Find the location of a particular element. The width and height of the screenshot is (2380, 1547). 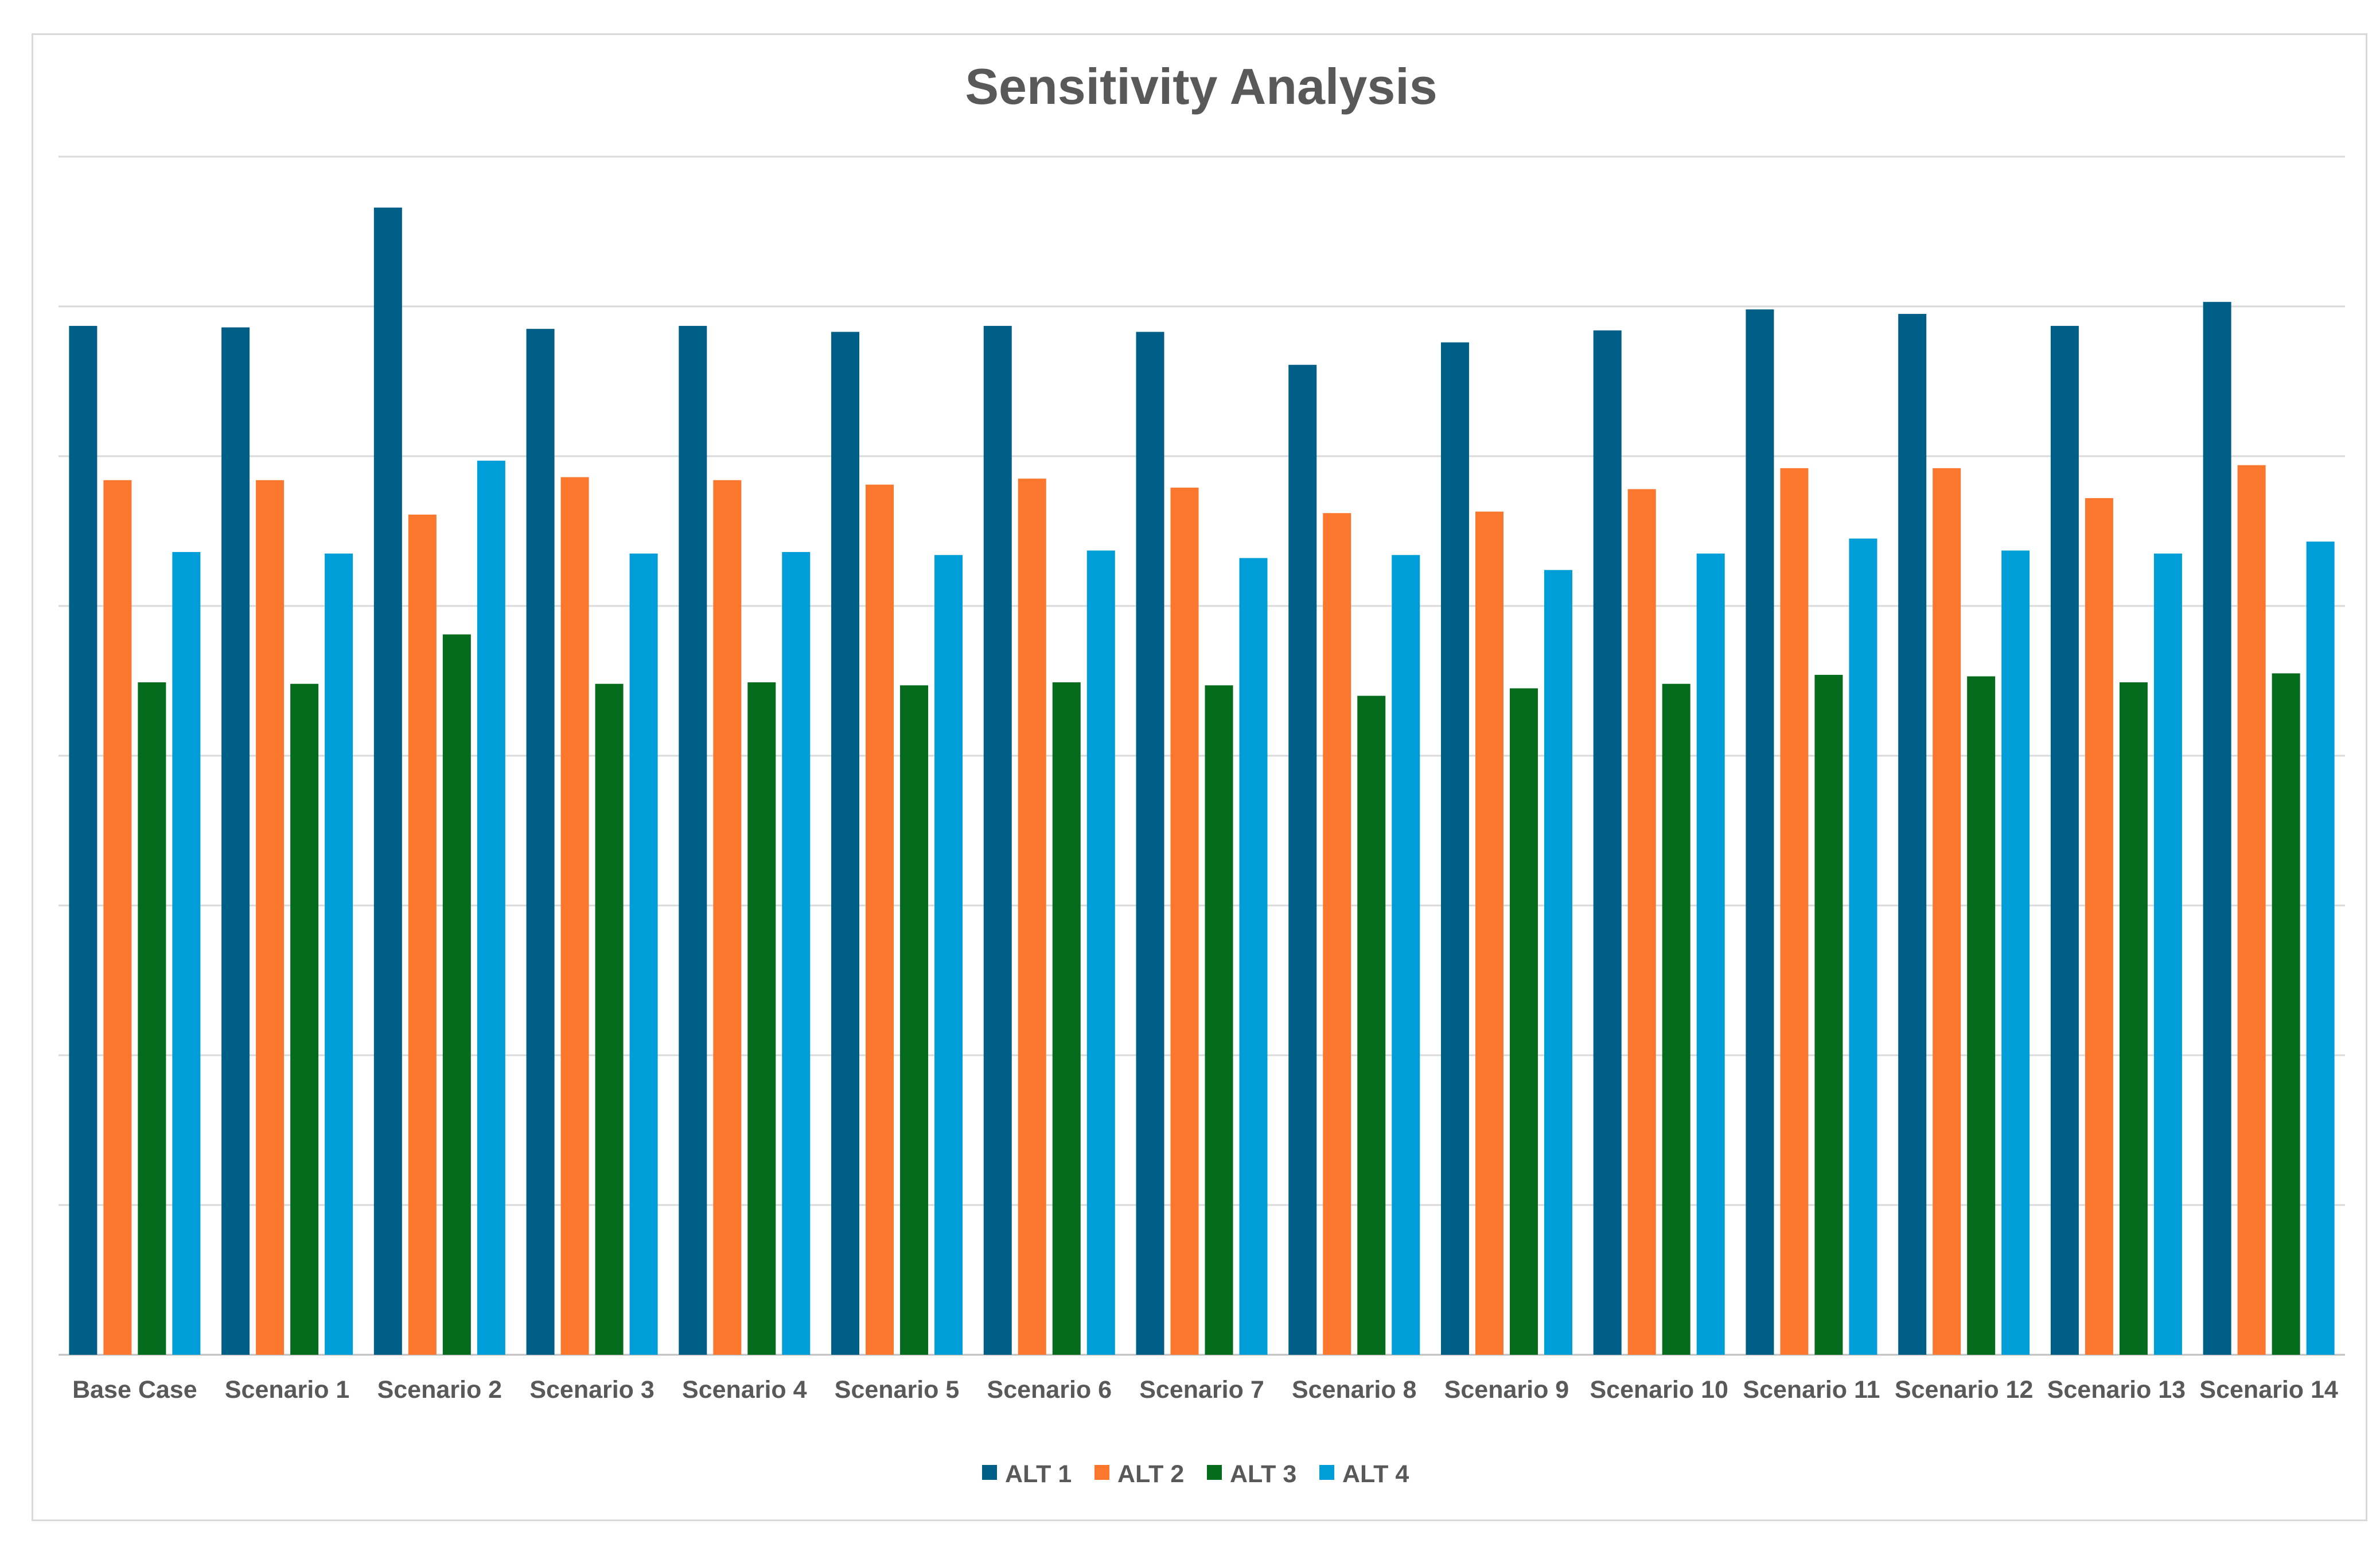

x-tick-label: Scenario 3 is located at coordinates (592, 1390).